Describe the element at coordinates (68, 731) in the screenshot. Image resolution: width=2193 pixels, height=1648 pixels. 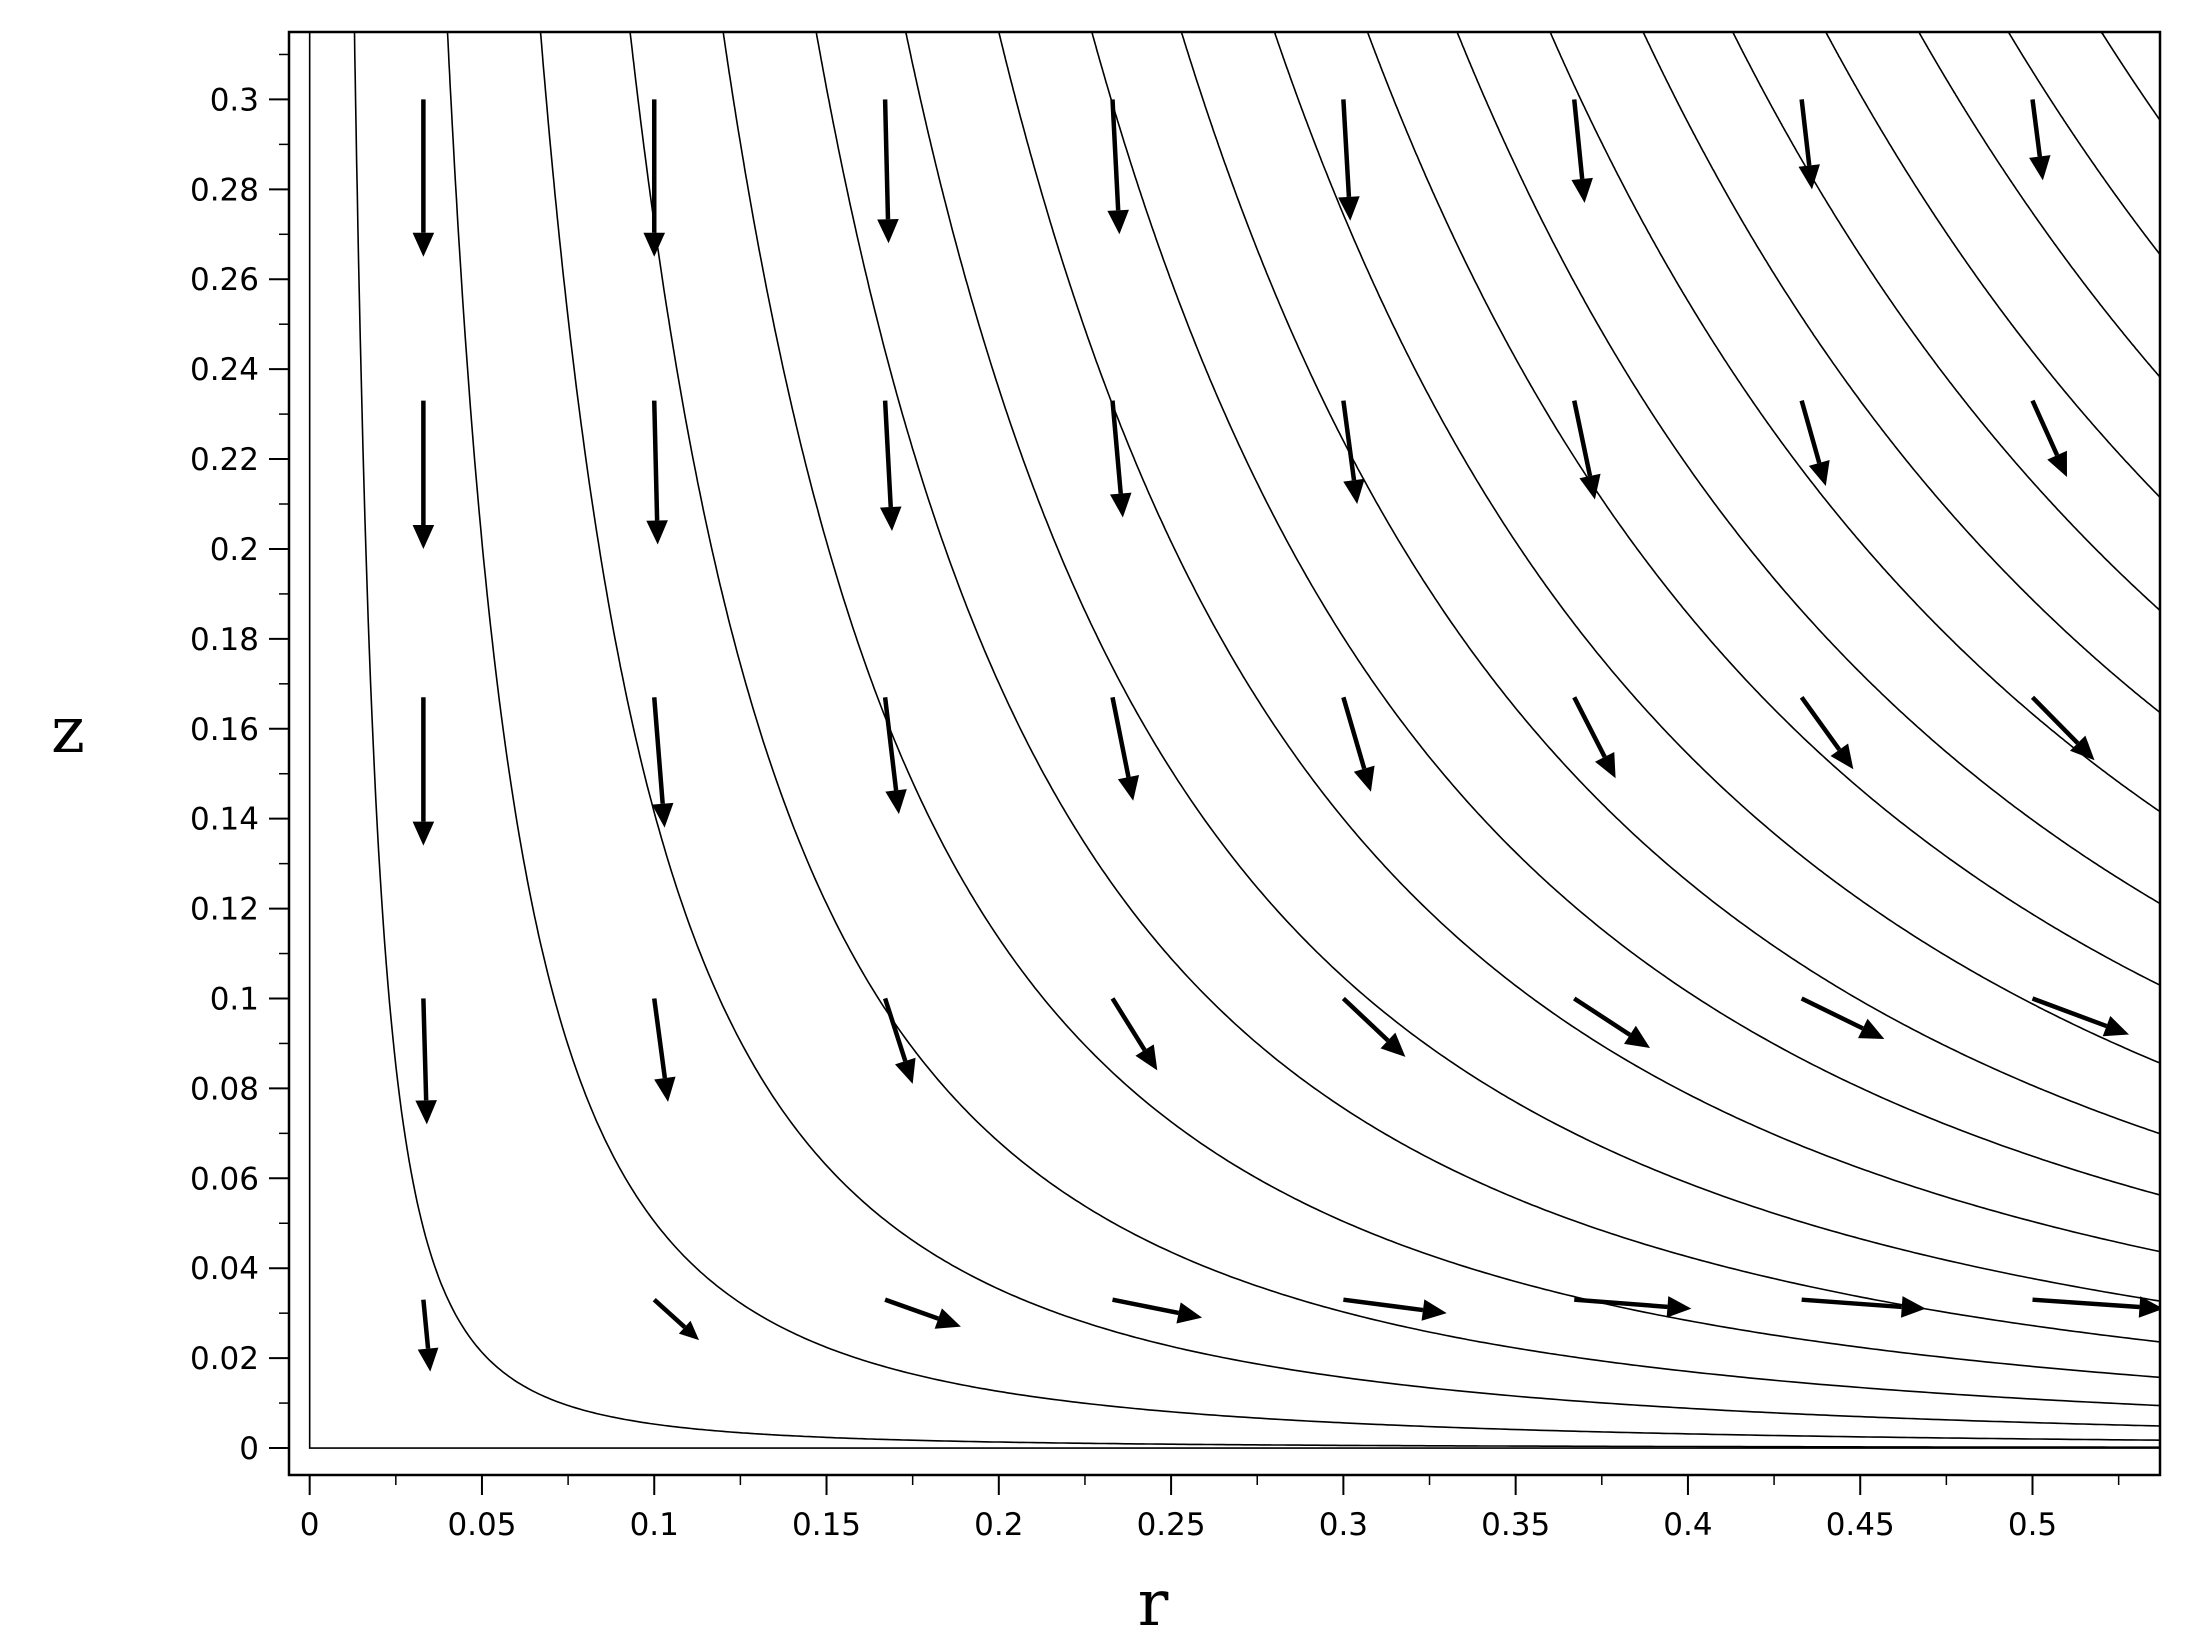
I see `y-axis-title: z` at that location.